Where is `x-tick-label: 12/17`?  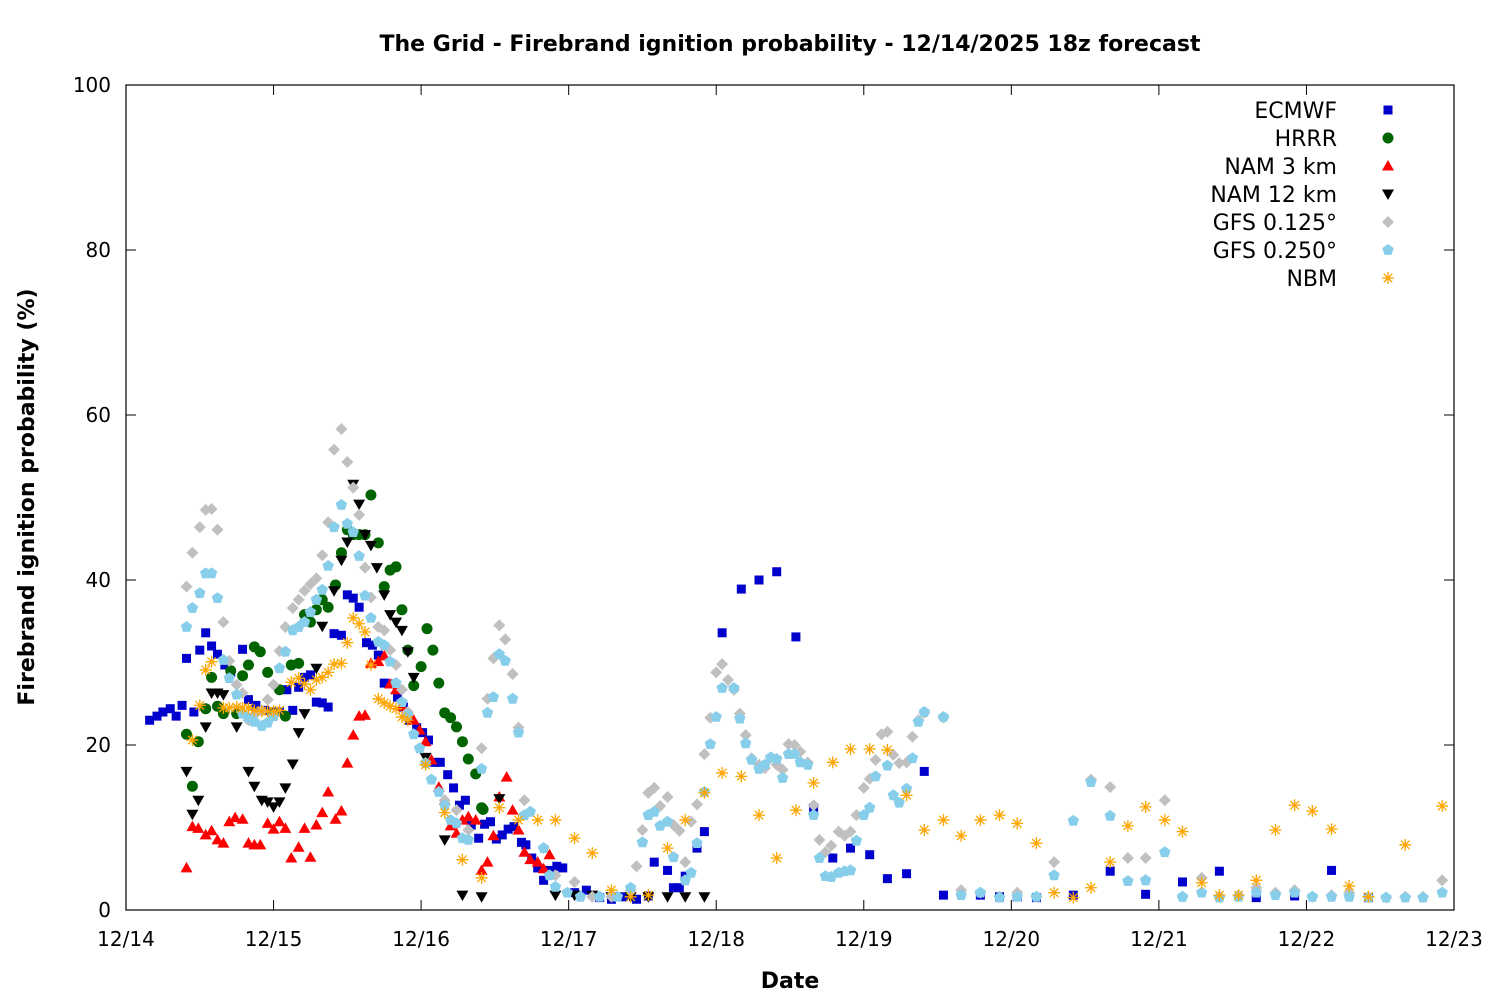
x-tick-label: 12/17 is located at coordinates (569, 939).